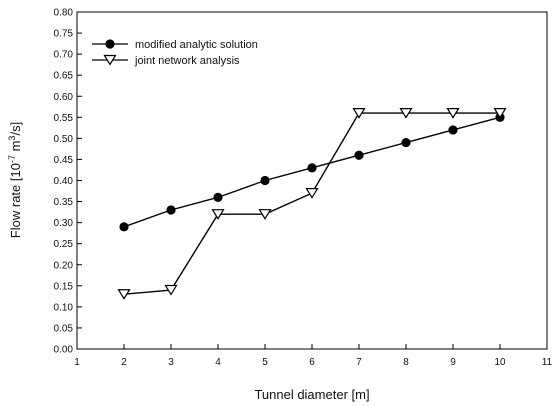  What do you see at coordinates (64, 181) in the screenshot?
I see `y-tick-label: 0.40` at bounding box center [64, 181].